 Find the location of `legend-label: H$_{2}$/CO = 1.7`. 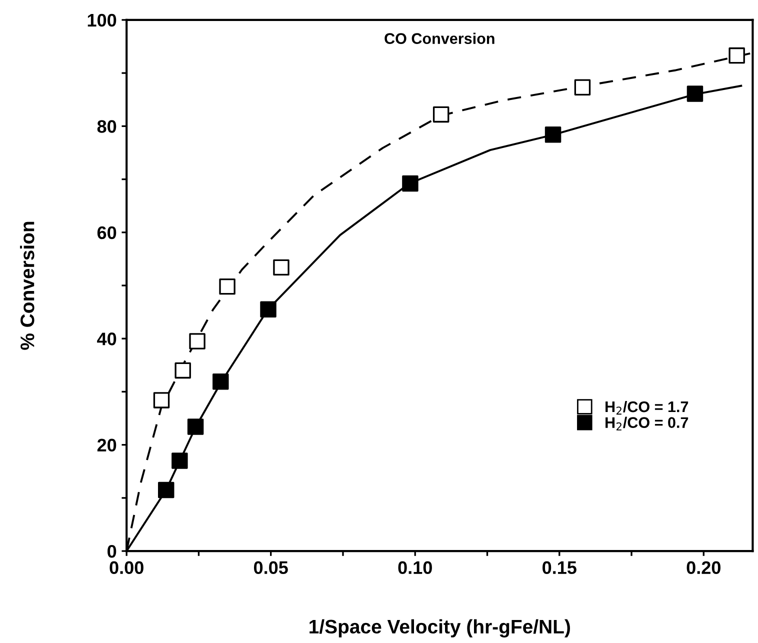

legend-label: H$_{2}$/CO = 1.7 is located at coordinates (647, 407).